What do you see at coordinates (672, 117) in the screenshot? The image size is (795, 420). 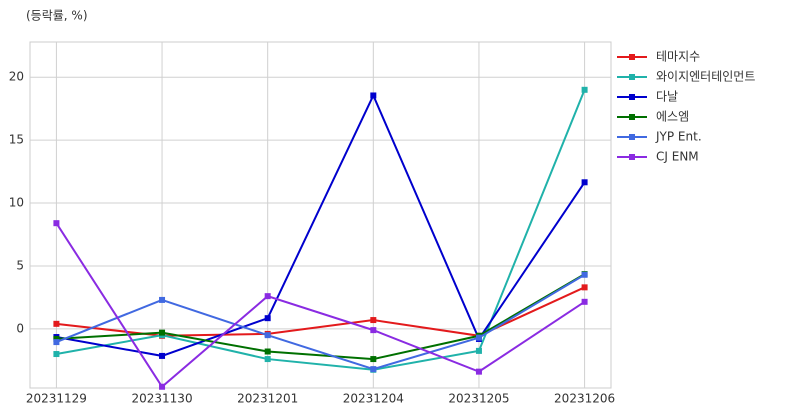 I see `legend-label: 에스엠` at bounding box center [672, 117].